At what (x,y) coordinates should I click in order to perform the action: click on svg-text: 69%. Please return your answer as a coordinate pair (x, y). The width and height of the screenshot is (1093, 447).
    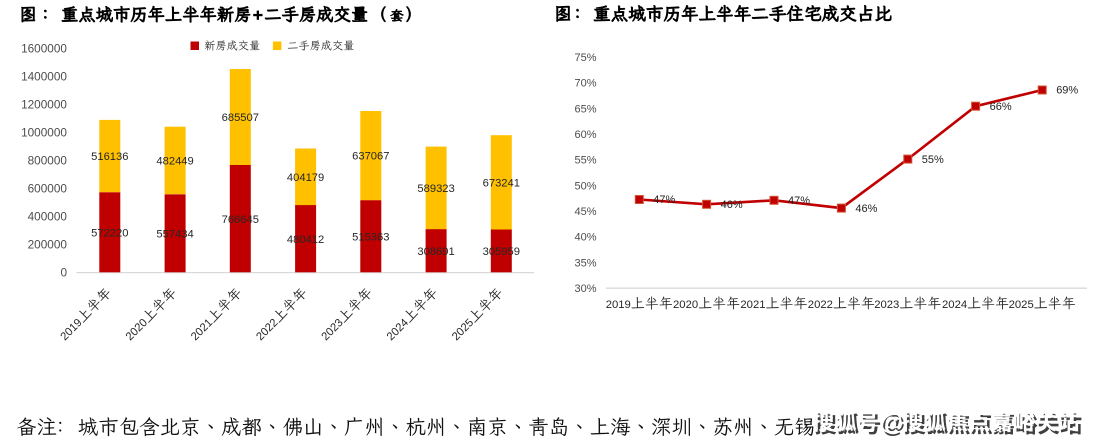
    Looking at the image, I should click on (1067, 91).